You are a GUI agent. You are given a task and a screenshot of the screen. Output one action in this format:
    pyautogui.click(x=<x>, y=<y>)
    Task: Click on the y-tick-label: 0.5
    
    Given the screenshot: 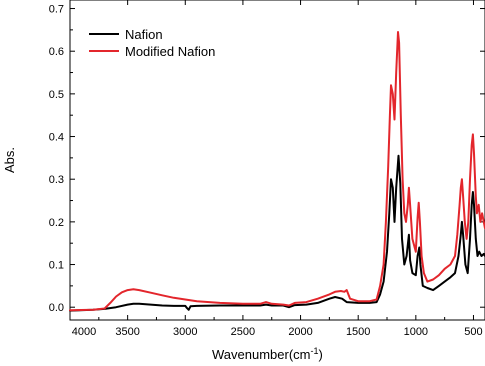 What is the action you would take?
    pyautogui.click(x=56, y=95)
    